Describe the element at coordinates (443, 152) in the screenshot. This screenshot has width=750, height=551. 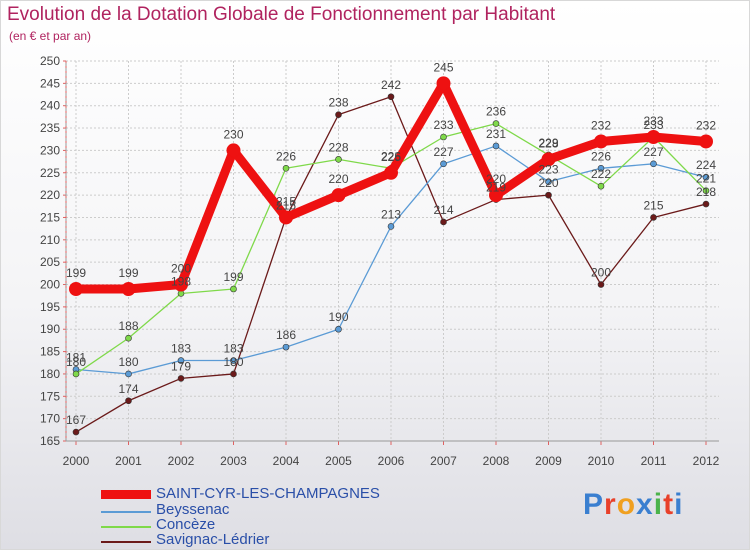
I see `data-label-beyssenac: 227` at that location.